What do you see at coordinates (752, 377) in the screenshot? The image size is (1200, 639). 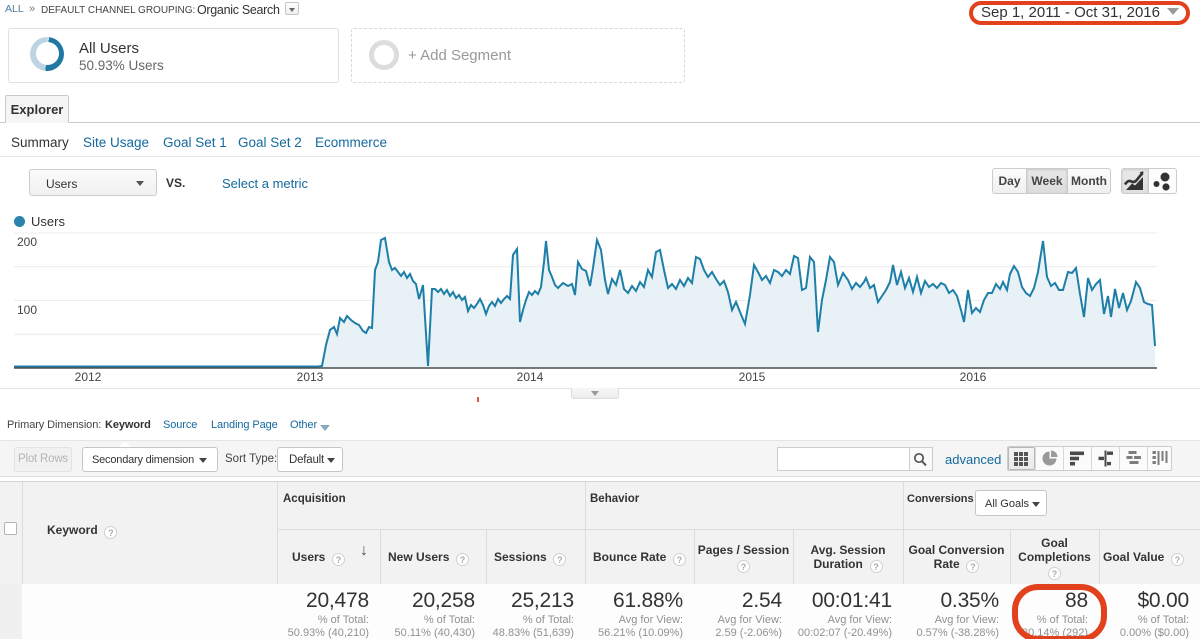 I see `svg-text: 2015` at bounding box center [752, 377].